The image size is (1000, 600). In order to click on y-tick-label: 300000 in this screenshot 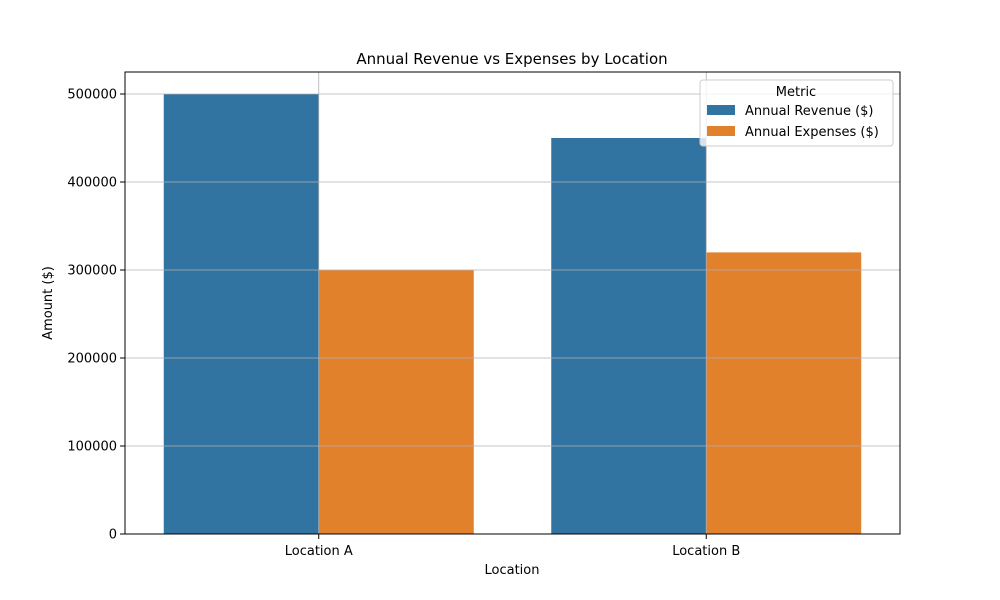, I will do `click(92, 271)`.